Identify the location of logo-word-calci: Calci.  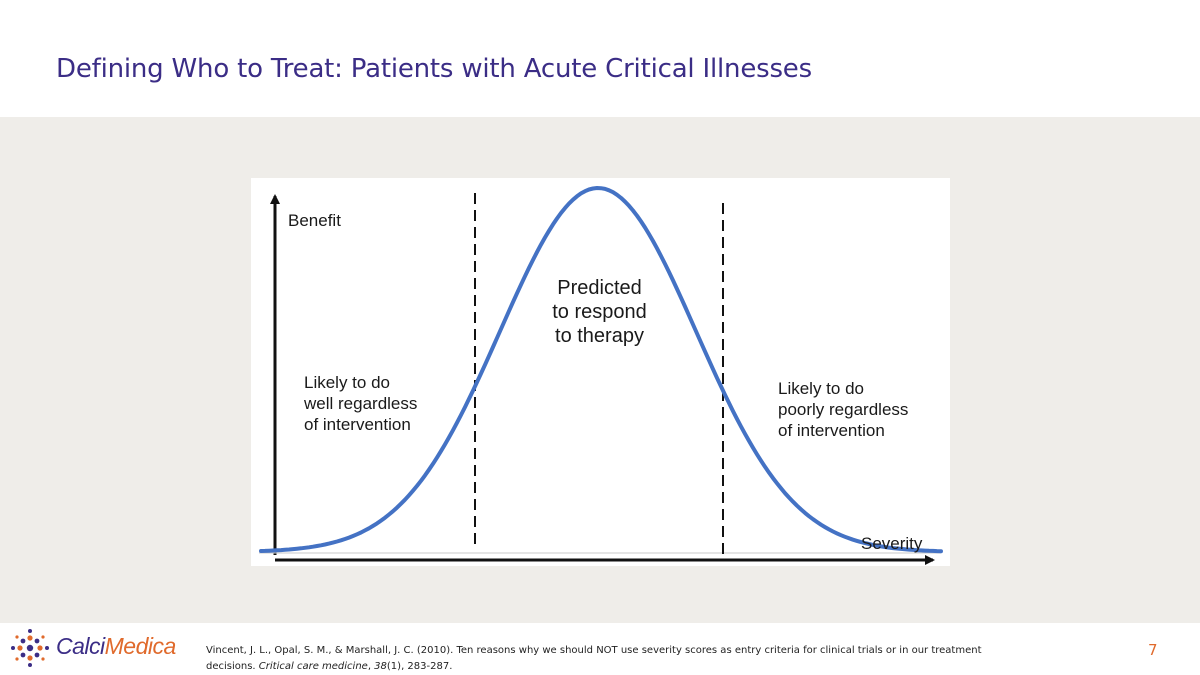
(80, 646).